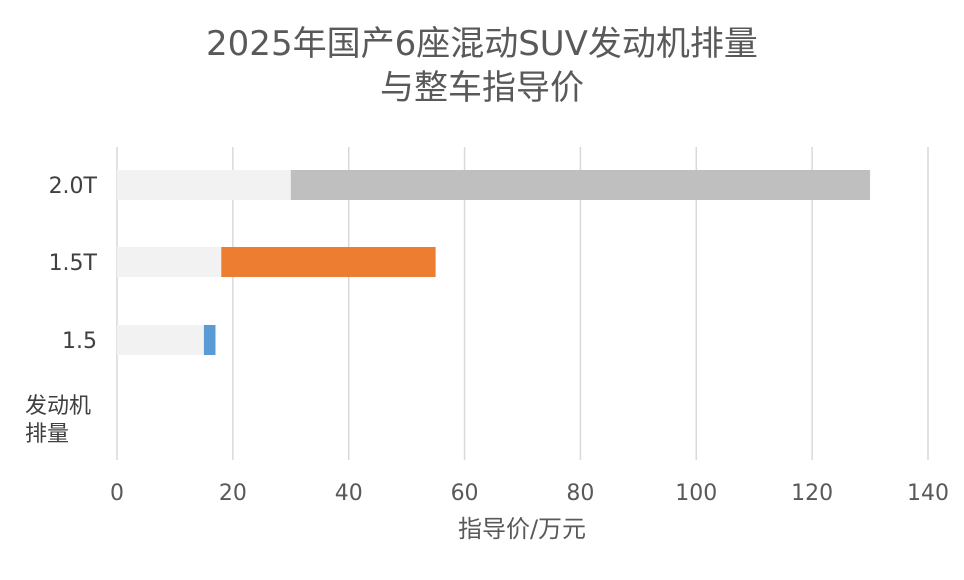  I want to click on x-axis-label: 指导价/万元, so click(522, 529).